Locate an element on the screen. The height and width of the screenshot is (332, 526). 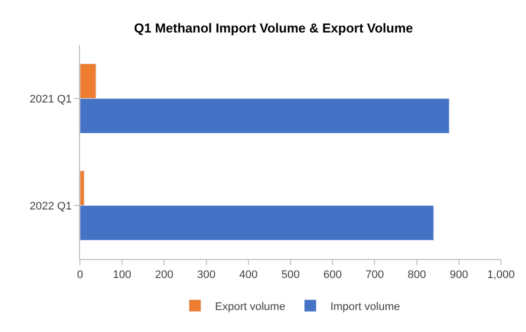
x-tick-label: 500 is located at coordinates (290, 275).